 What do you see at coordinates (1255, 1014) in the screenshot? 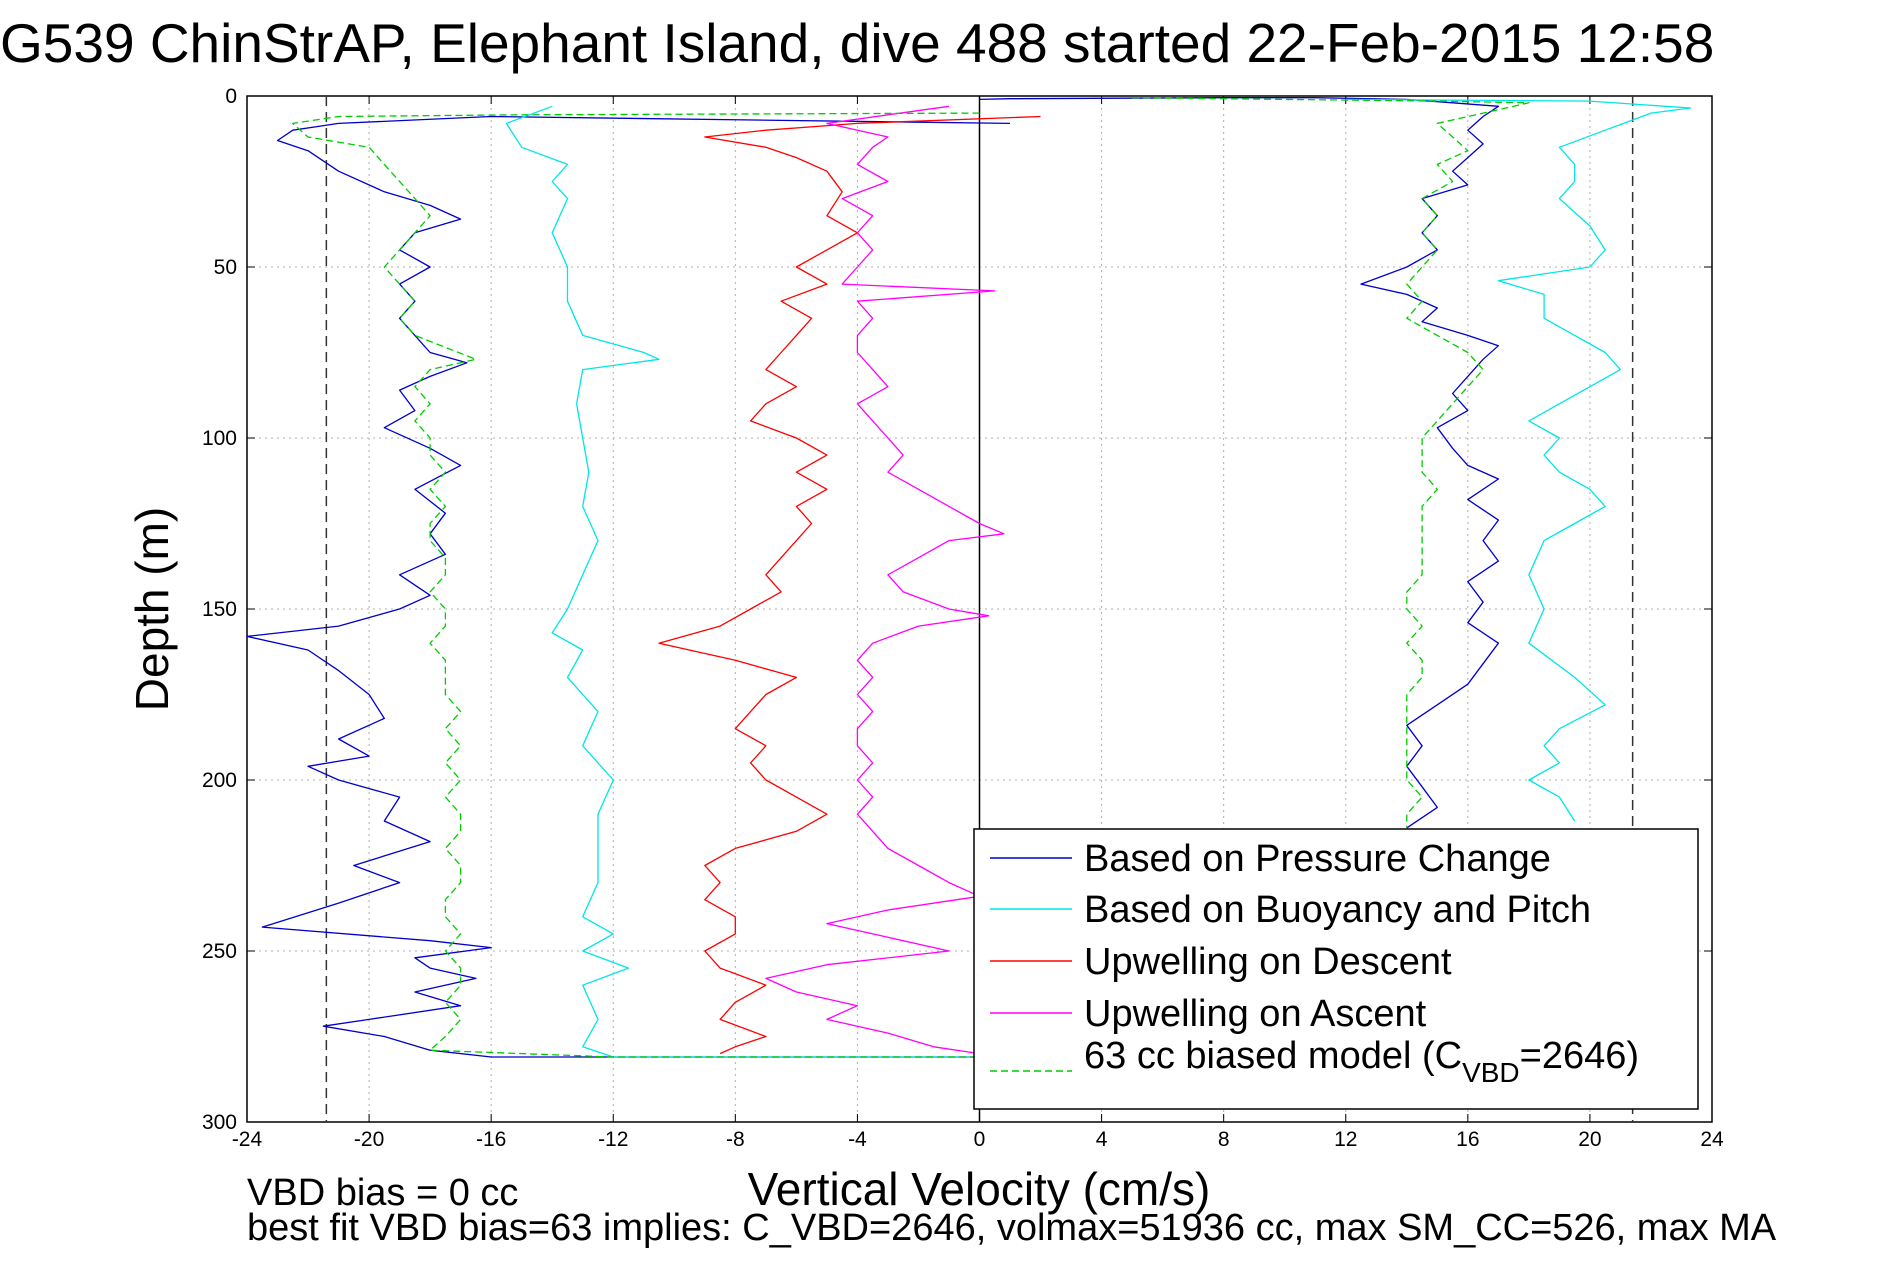
I see `legend-label-ascent: Upwelling on Ascent` at bounding box center [1255, 1014].